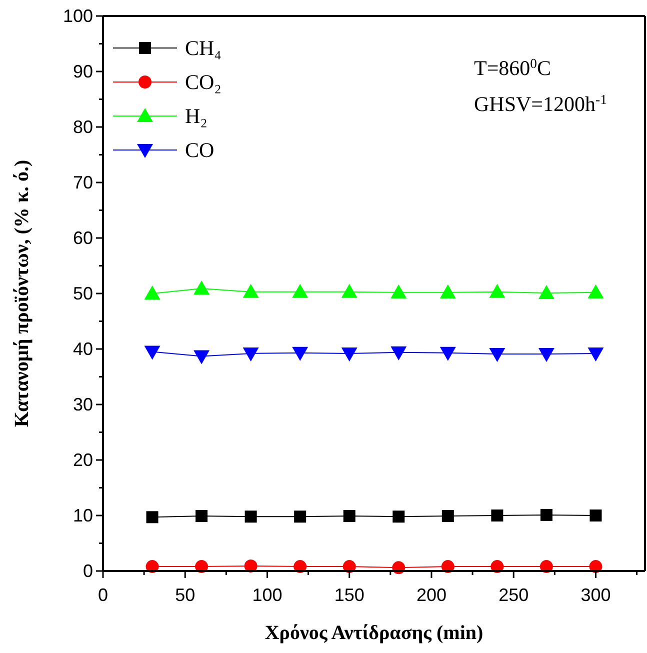 The width and height of the screenshot is (647, 653). I want to click on x-tick-label: 150, so click(349, 595).